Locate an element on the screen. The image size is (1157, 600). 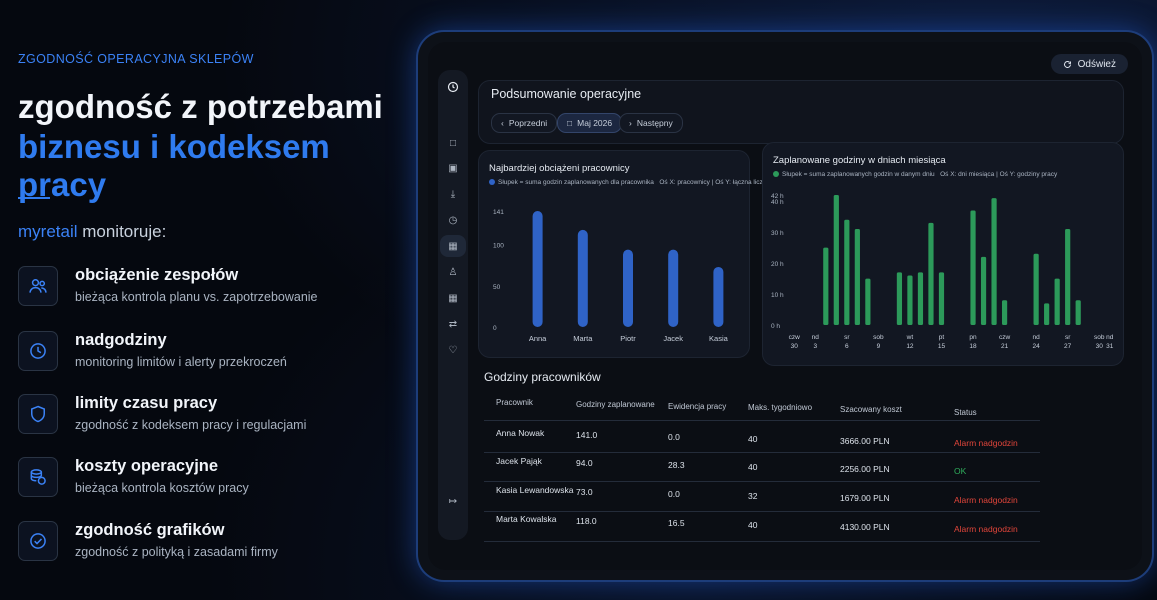
prev-month-button: ‹ Poprzedni is located at coordinates (524, 123).